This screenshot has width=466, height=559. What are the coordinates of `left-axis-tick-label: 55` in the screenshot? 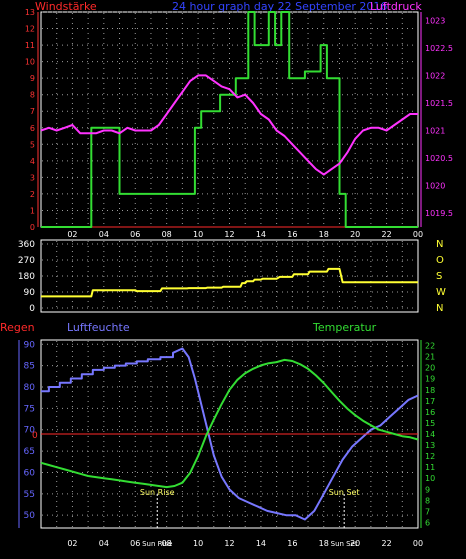 It's located at (29, 495).